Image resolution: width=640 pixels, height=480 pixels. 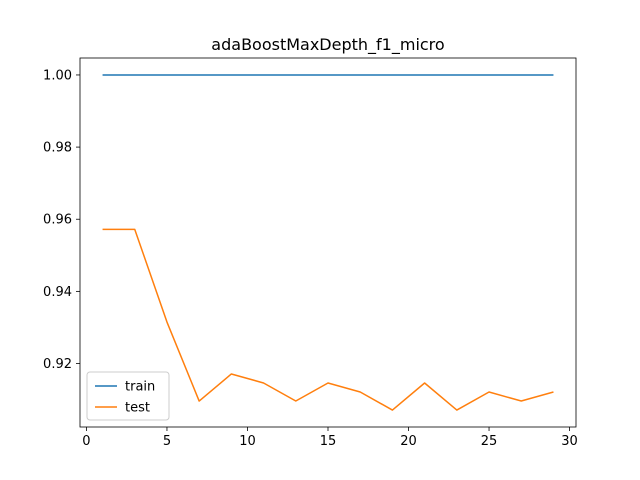 What do you see at coordinates (327, 45) in the screenshot?
I see `chart-title: adaBoostMaxDepth_f1_micro` at bounding box center [327, 45].